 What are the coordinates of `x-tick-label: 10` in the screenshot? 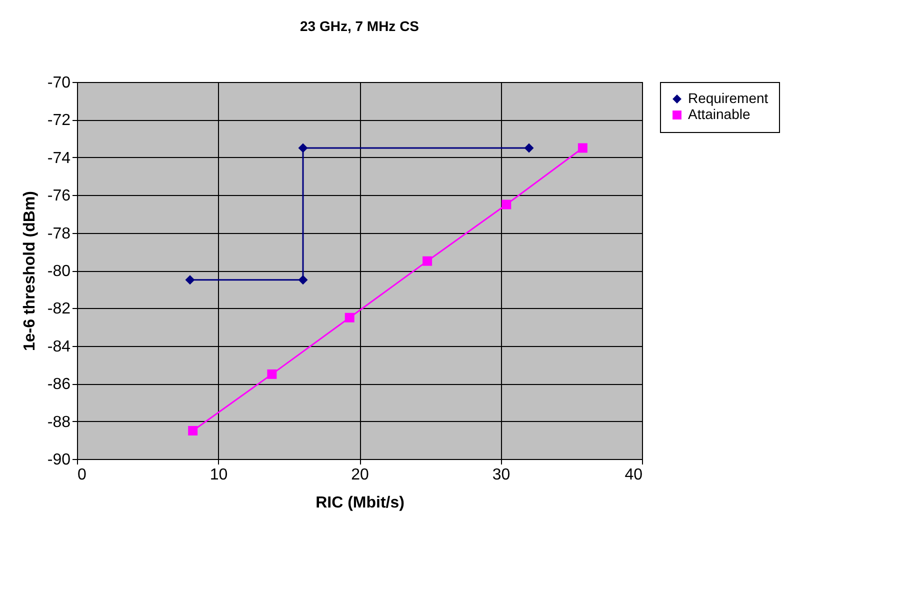 It's located at (219, 475).